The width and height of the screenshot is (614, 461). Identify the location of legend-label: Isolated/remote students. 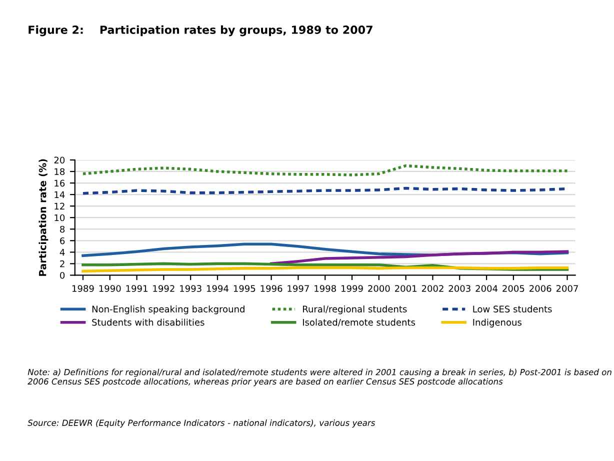
(359, 322).